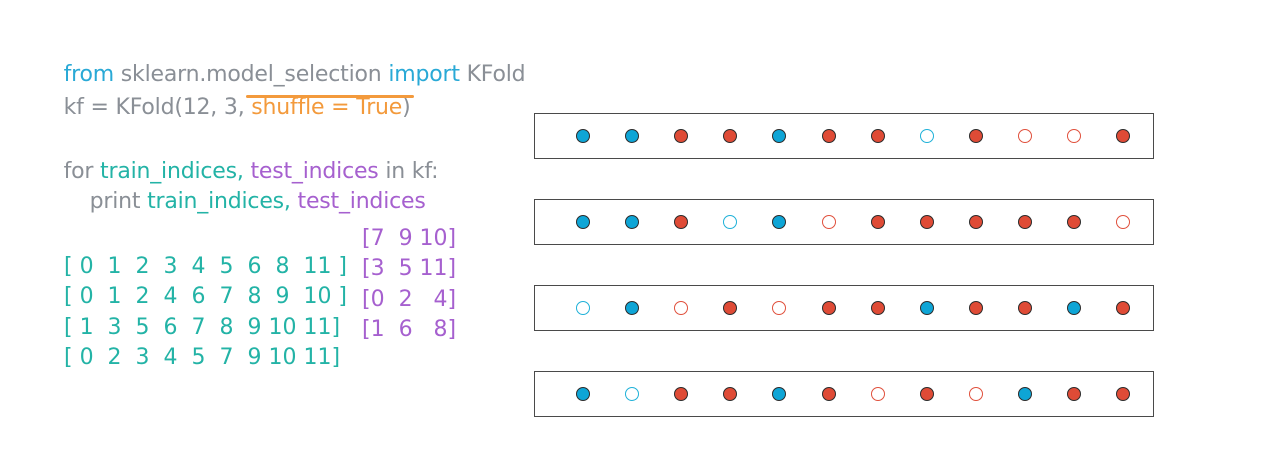 The height and width of the screenshot is (458, 1271). I want to click on output-row: [ 0 1 2 4 6 7 8 9 10 ] [3 5 11], so click(253, 297).